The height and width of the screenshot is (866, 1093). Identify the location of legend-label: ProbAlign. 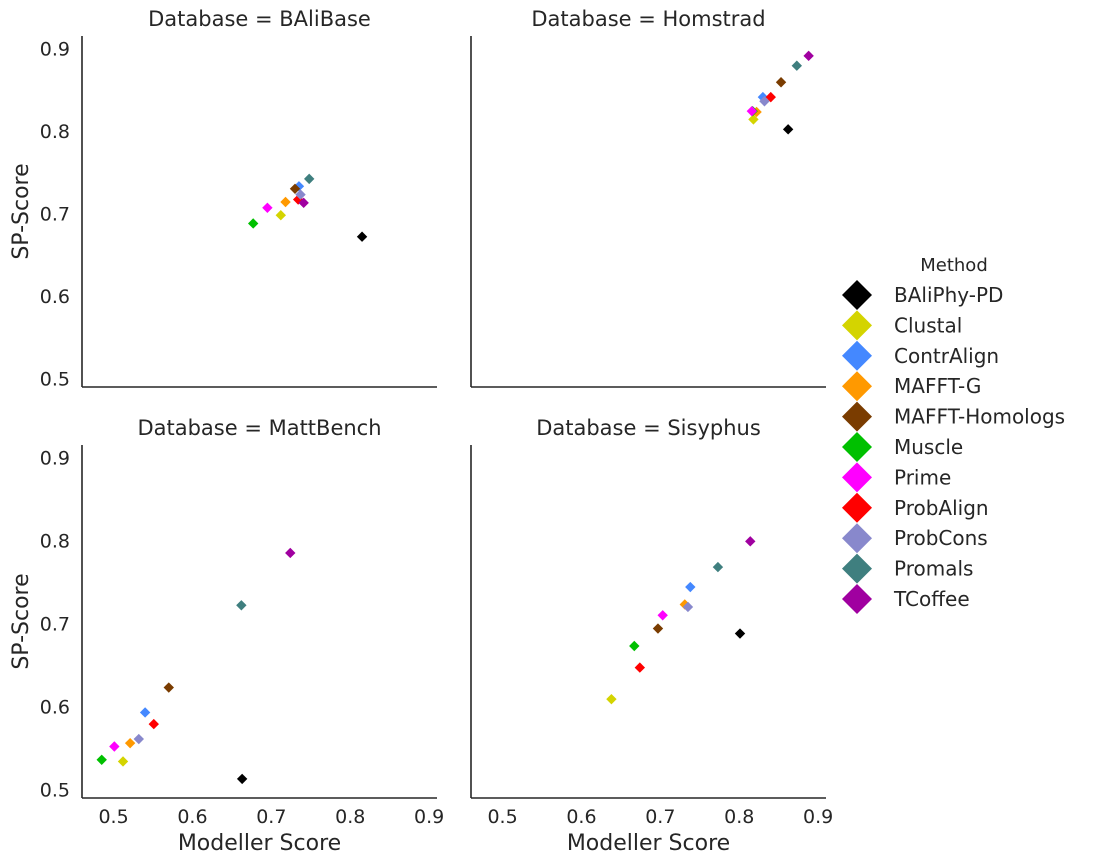
(941, 508).